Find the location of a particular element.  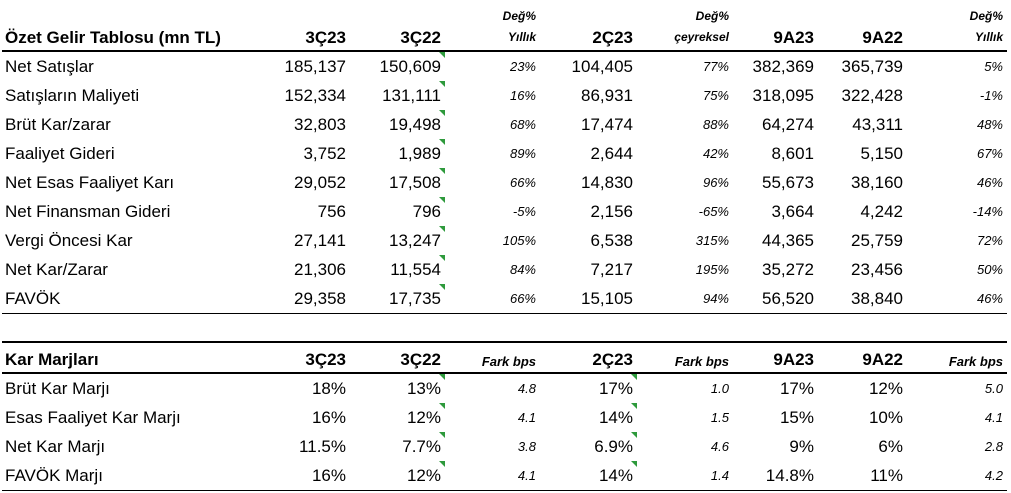

cell-3q22: 12% is located at coordinates (397, 417).